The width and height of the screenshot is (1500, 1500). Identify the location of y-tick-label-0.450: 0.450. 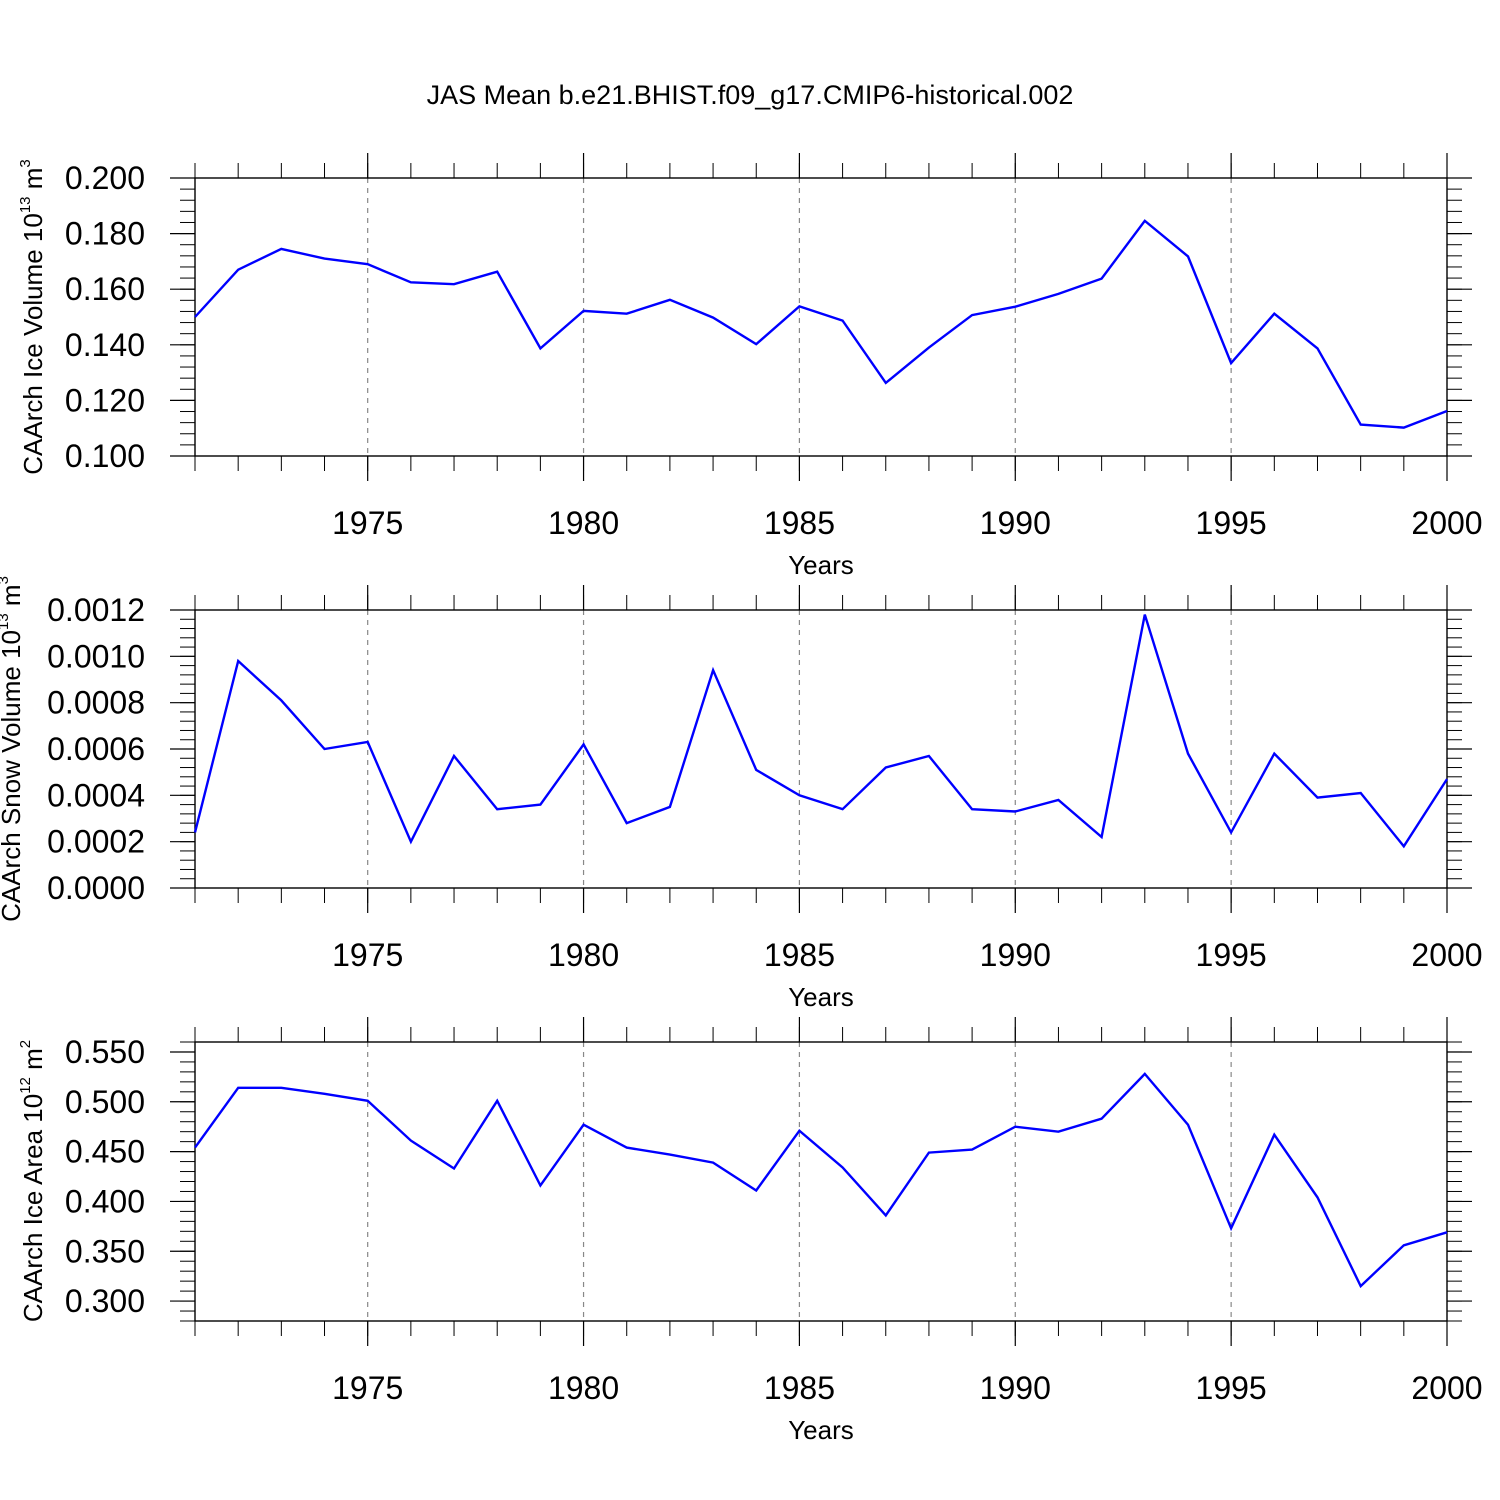
(105, 1152).